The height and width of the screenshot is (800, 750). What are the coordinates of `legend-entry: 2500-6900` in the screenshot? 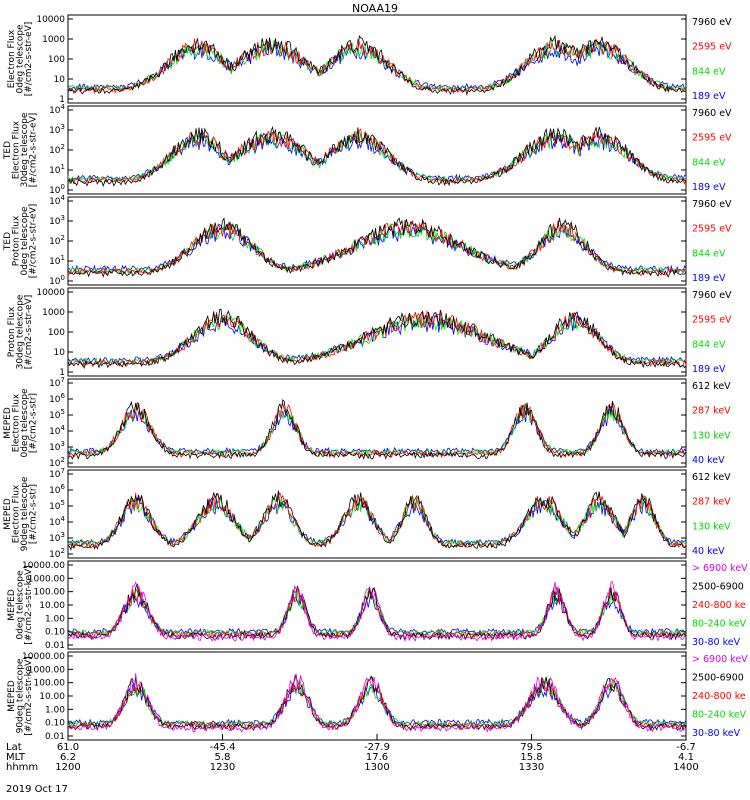 It's located at (718, 587).